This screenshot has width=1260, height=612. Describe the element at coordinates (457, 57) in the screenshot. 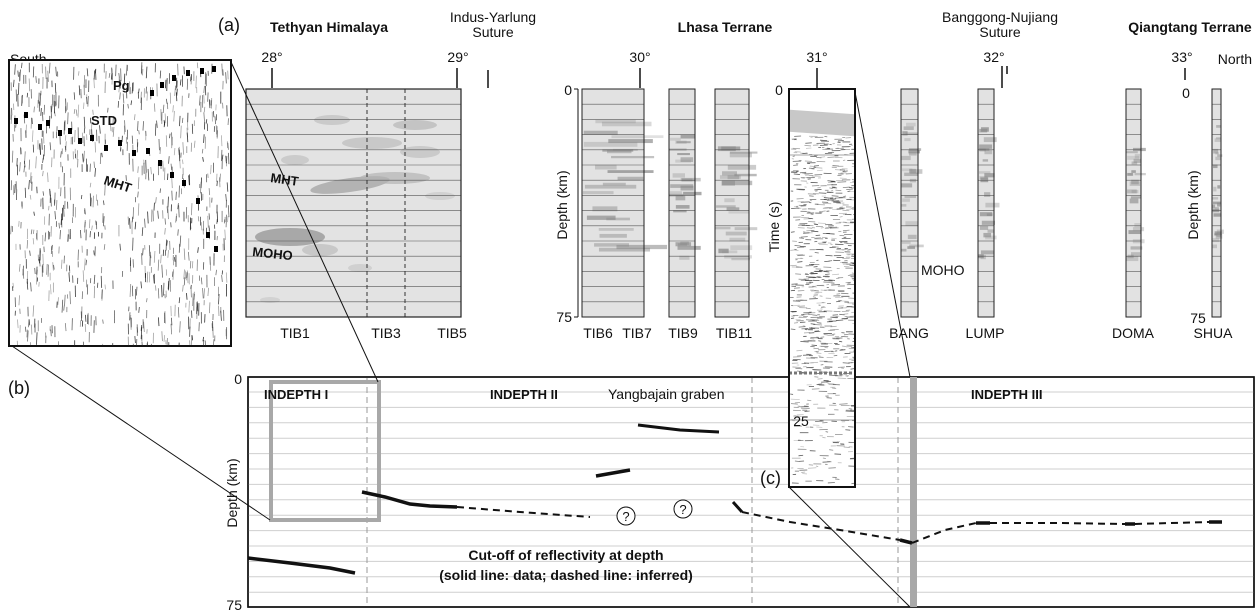

I see `lat-29: 29°` at that location.